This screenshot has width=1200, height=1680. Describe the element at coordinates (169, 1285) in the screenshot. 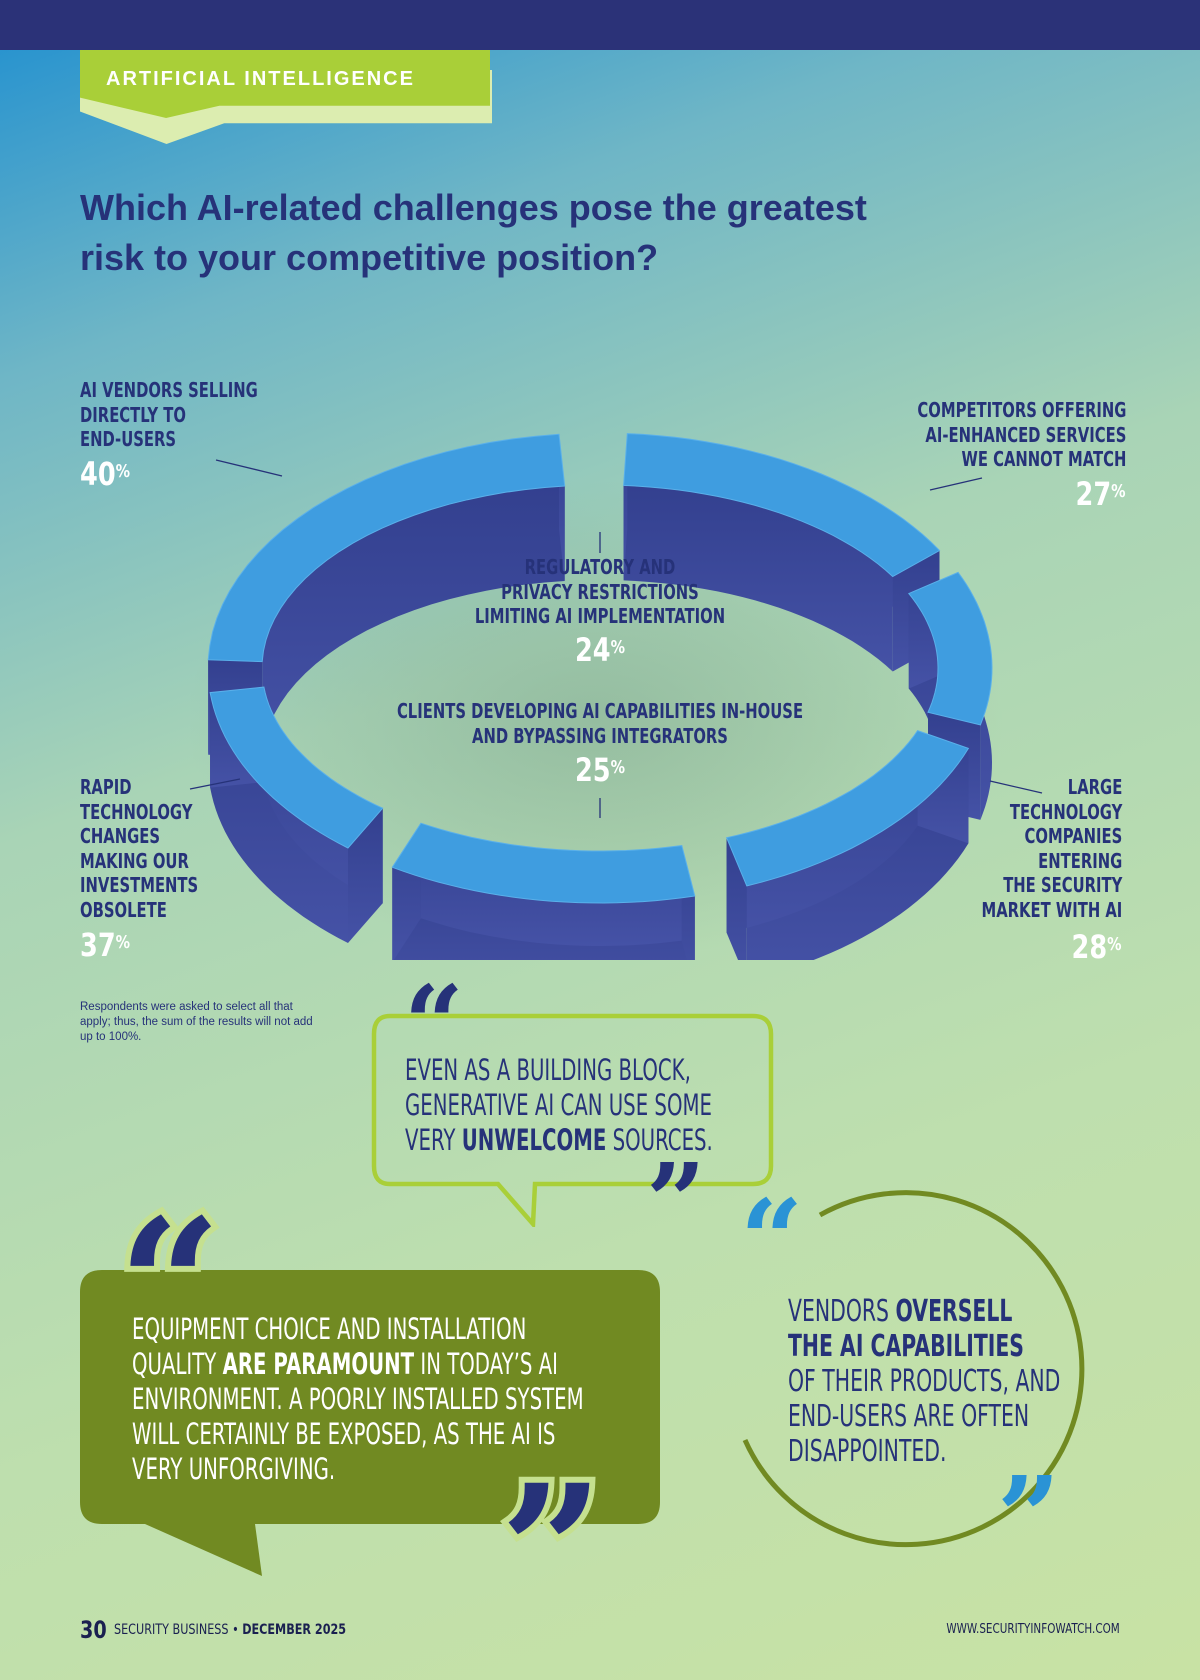

I see `quote-2-open-mark: “` at that location.